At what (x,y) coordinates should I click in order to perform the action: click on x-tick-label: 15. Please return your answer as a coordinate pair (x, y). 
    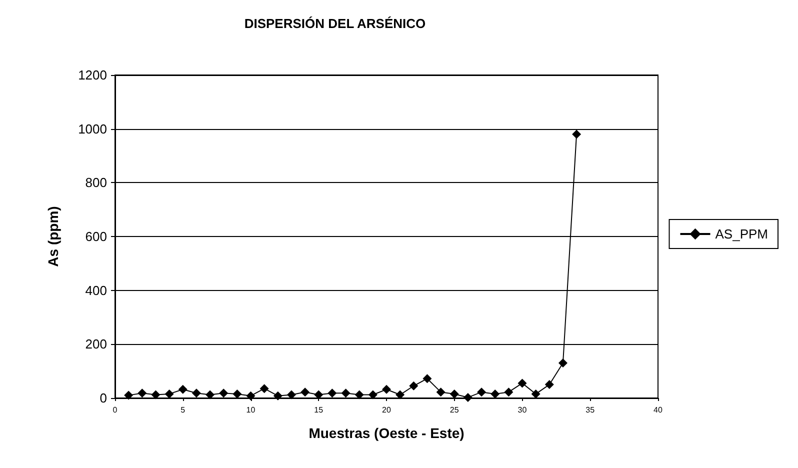
    Looking at the image, I should click on (319, 410).